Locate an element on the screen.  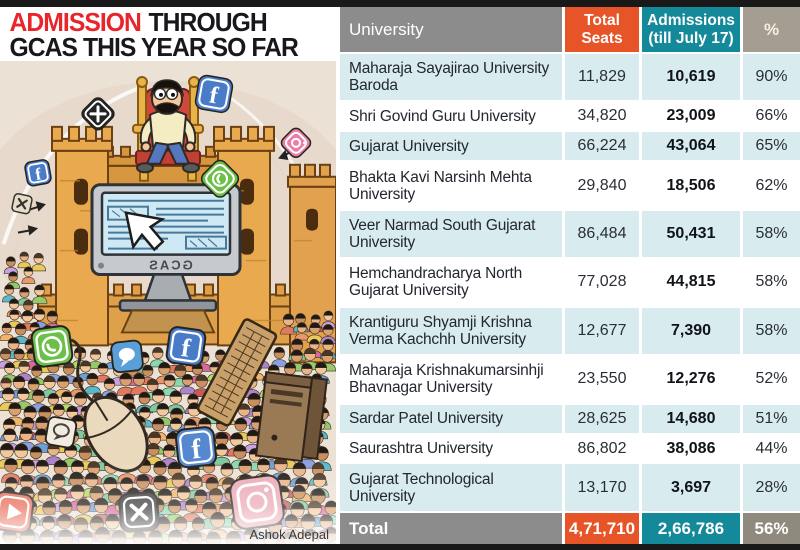
total-seats: 77,028 is located at coordinates (600, 282).